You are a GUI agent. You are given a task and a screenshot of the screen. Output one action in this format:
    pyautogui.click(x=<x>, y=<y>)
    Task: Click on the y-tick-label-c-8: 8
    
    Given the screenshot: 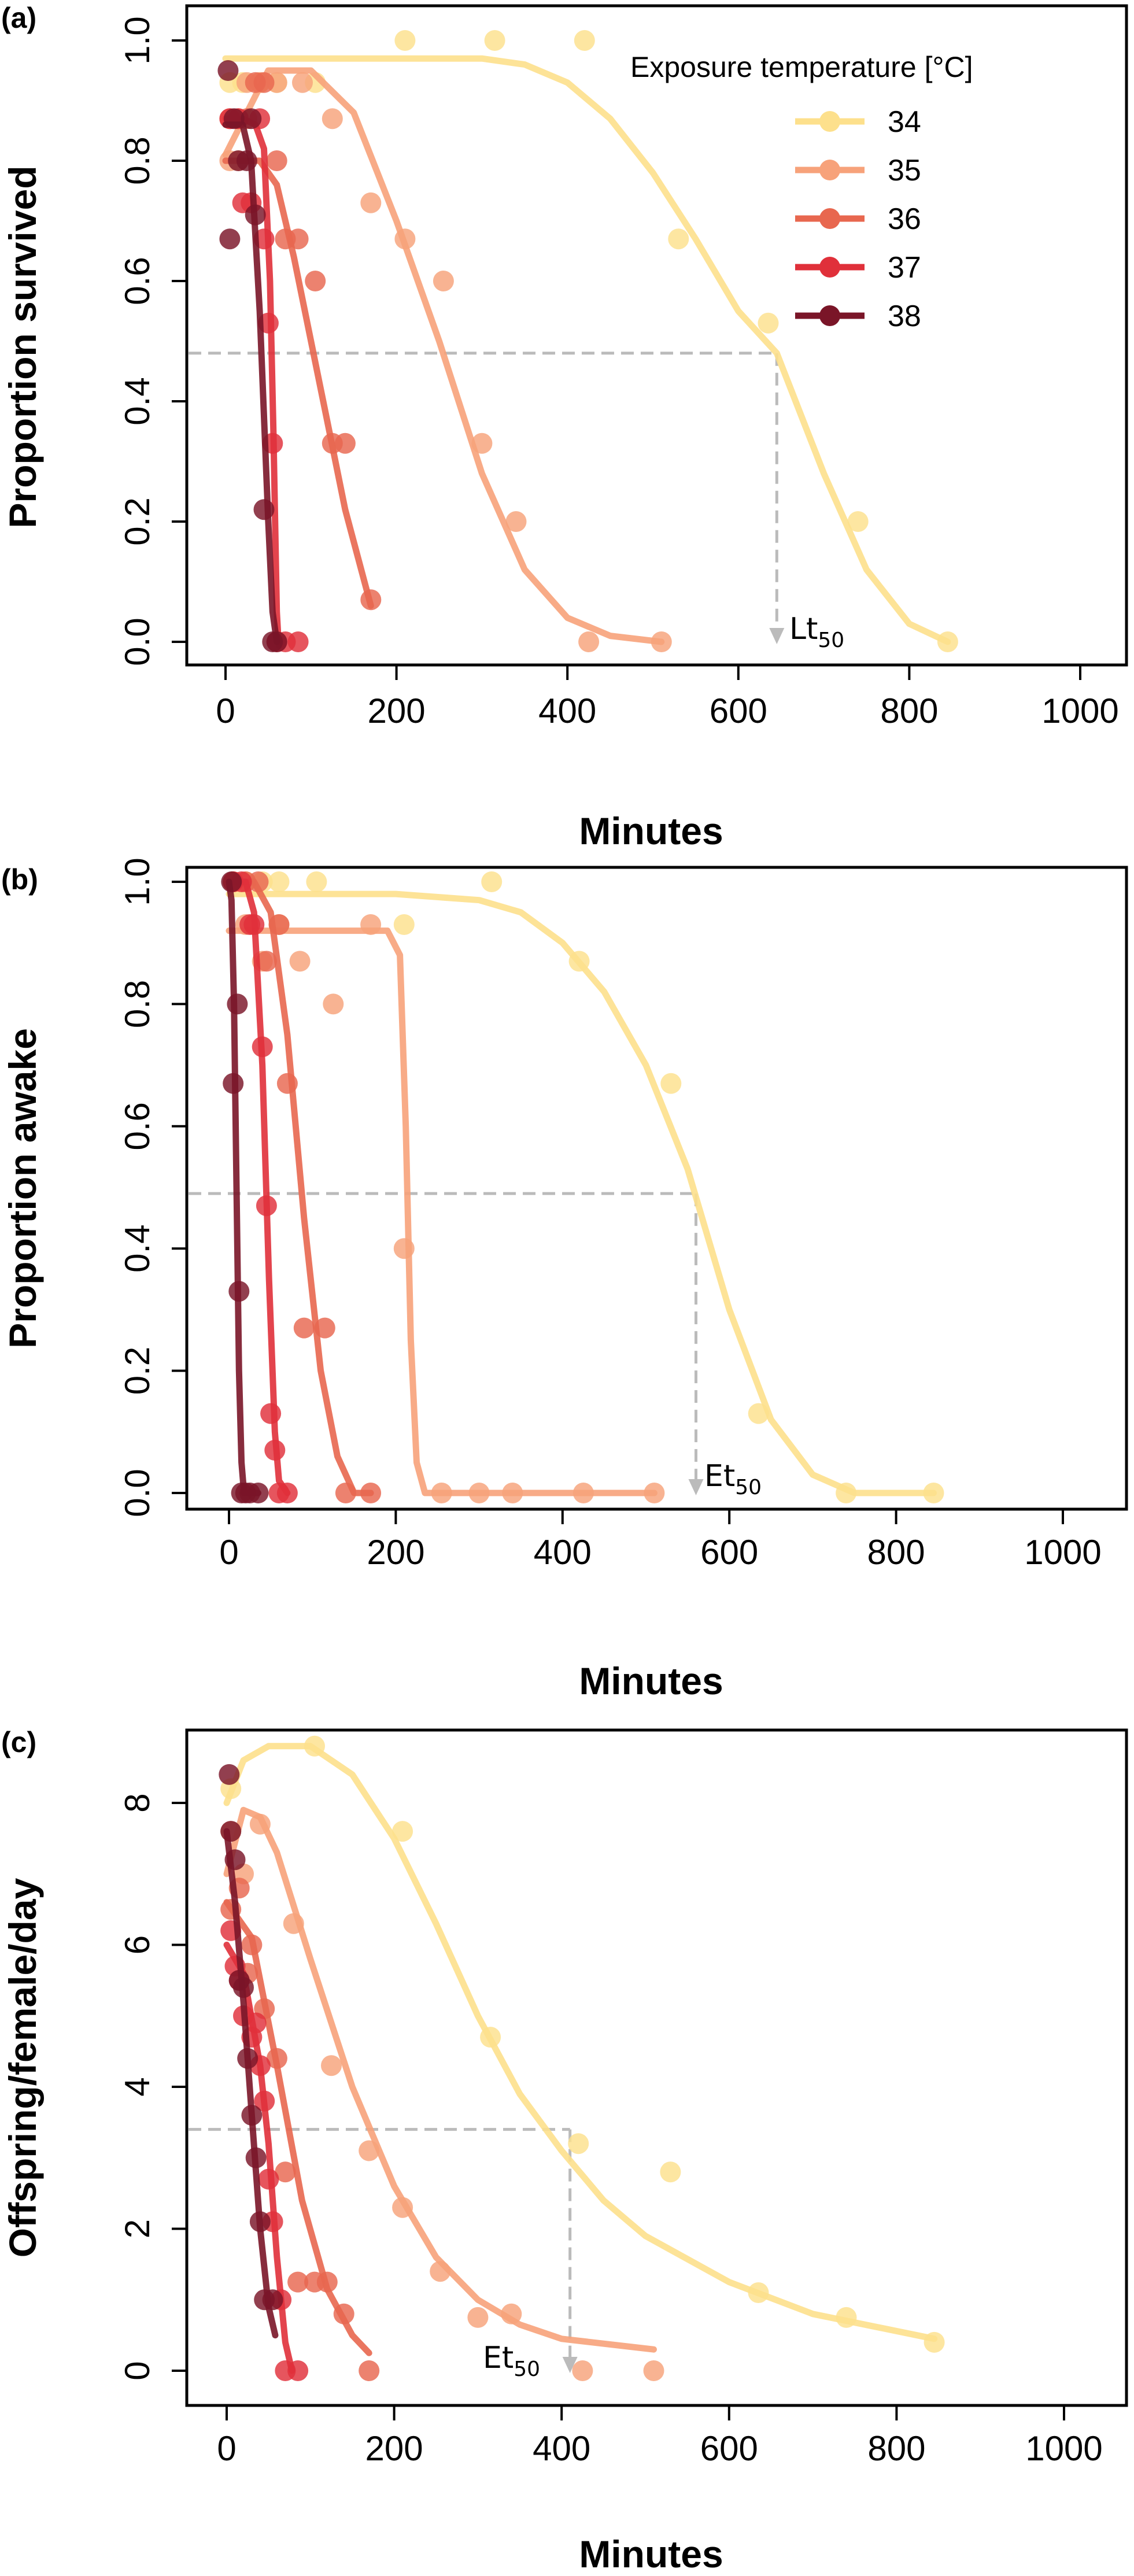 What is the action you would take?
    pyautogui.click(x=138, y=1802)
    